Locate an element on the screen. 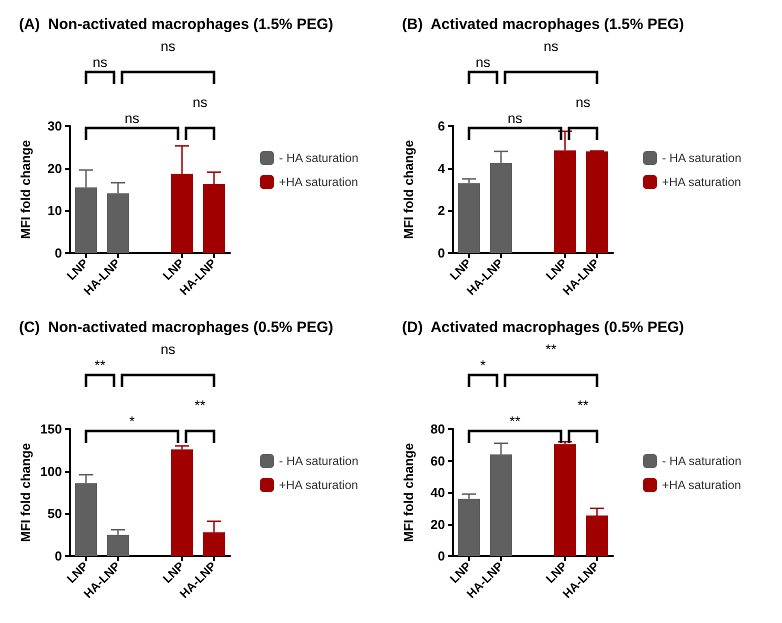 Image resolution: width=782 pixels, height=623 pixels. chart-title: (D) Activated macrophages (0.5% PEG) is located at coordinates (543, 327).